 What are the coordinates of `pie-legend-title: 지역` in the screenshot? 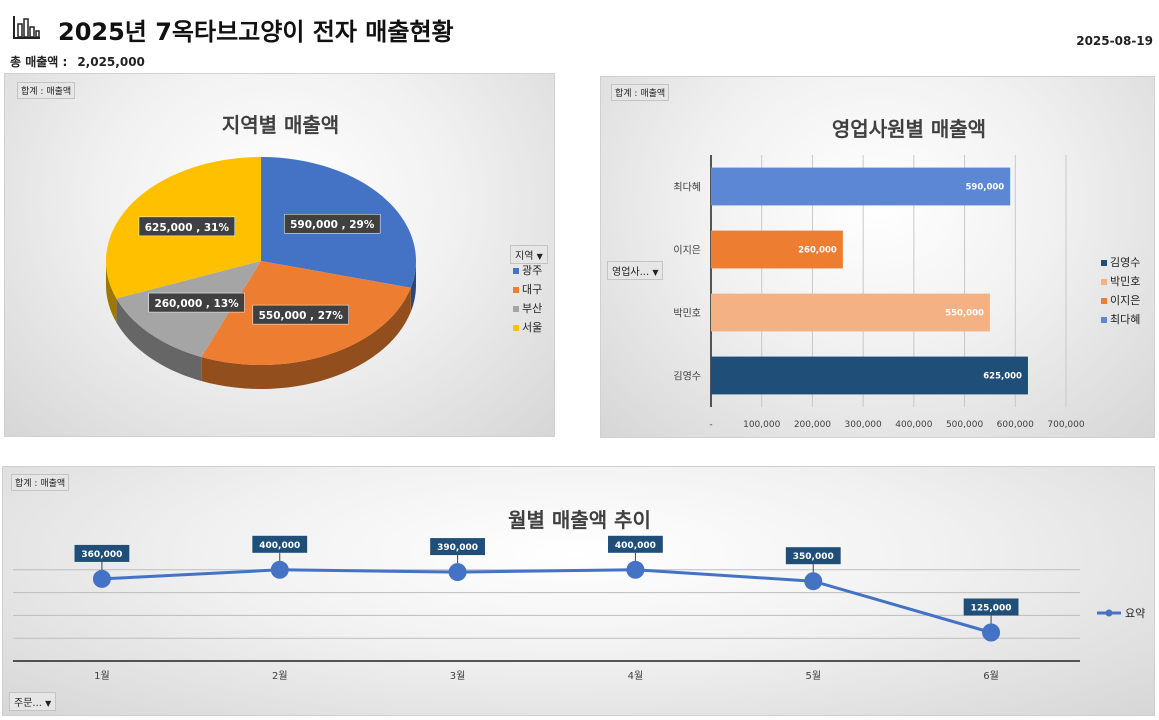 It's located at (524, 256).